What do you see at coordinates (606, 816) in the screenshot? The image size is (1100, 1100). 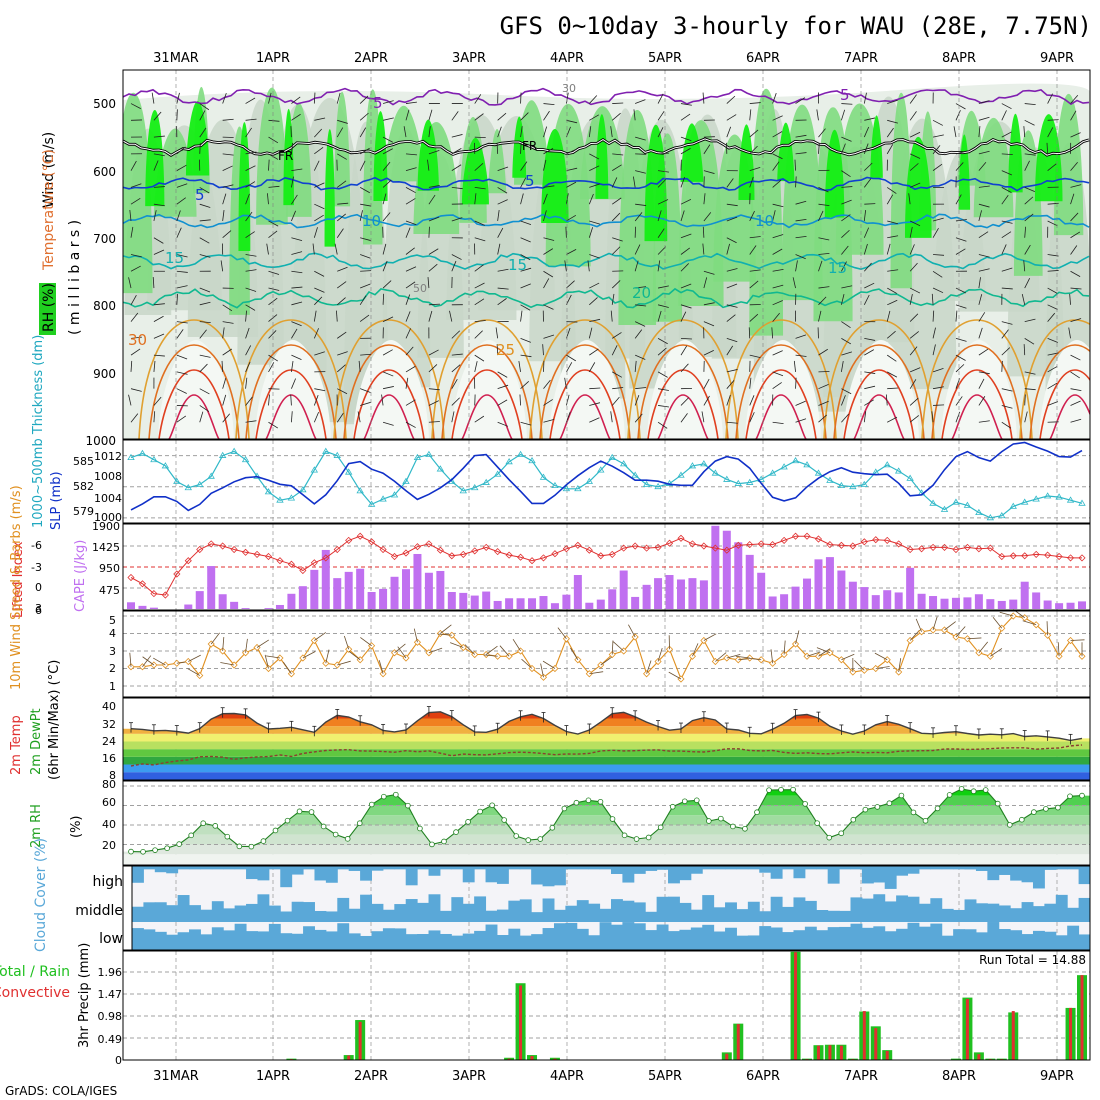 I see `rh2m-mask` at bounding box center [606, 816].